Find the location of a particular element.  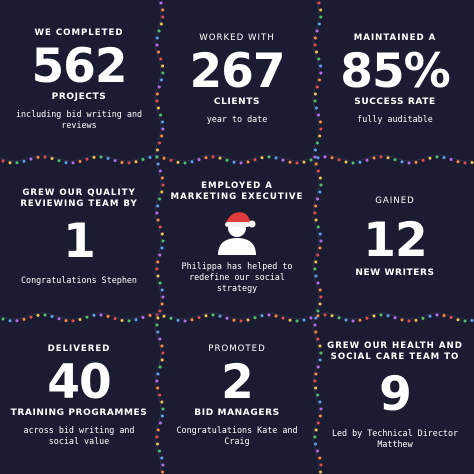

tile-header: GAINED is located at coordinates (395, 200).